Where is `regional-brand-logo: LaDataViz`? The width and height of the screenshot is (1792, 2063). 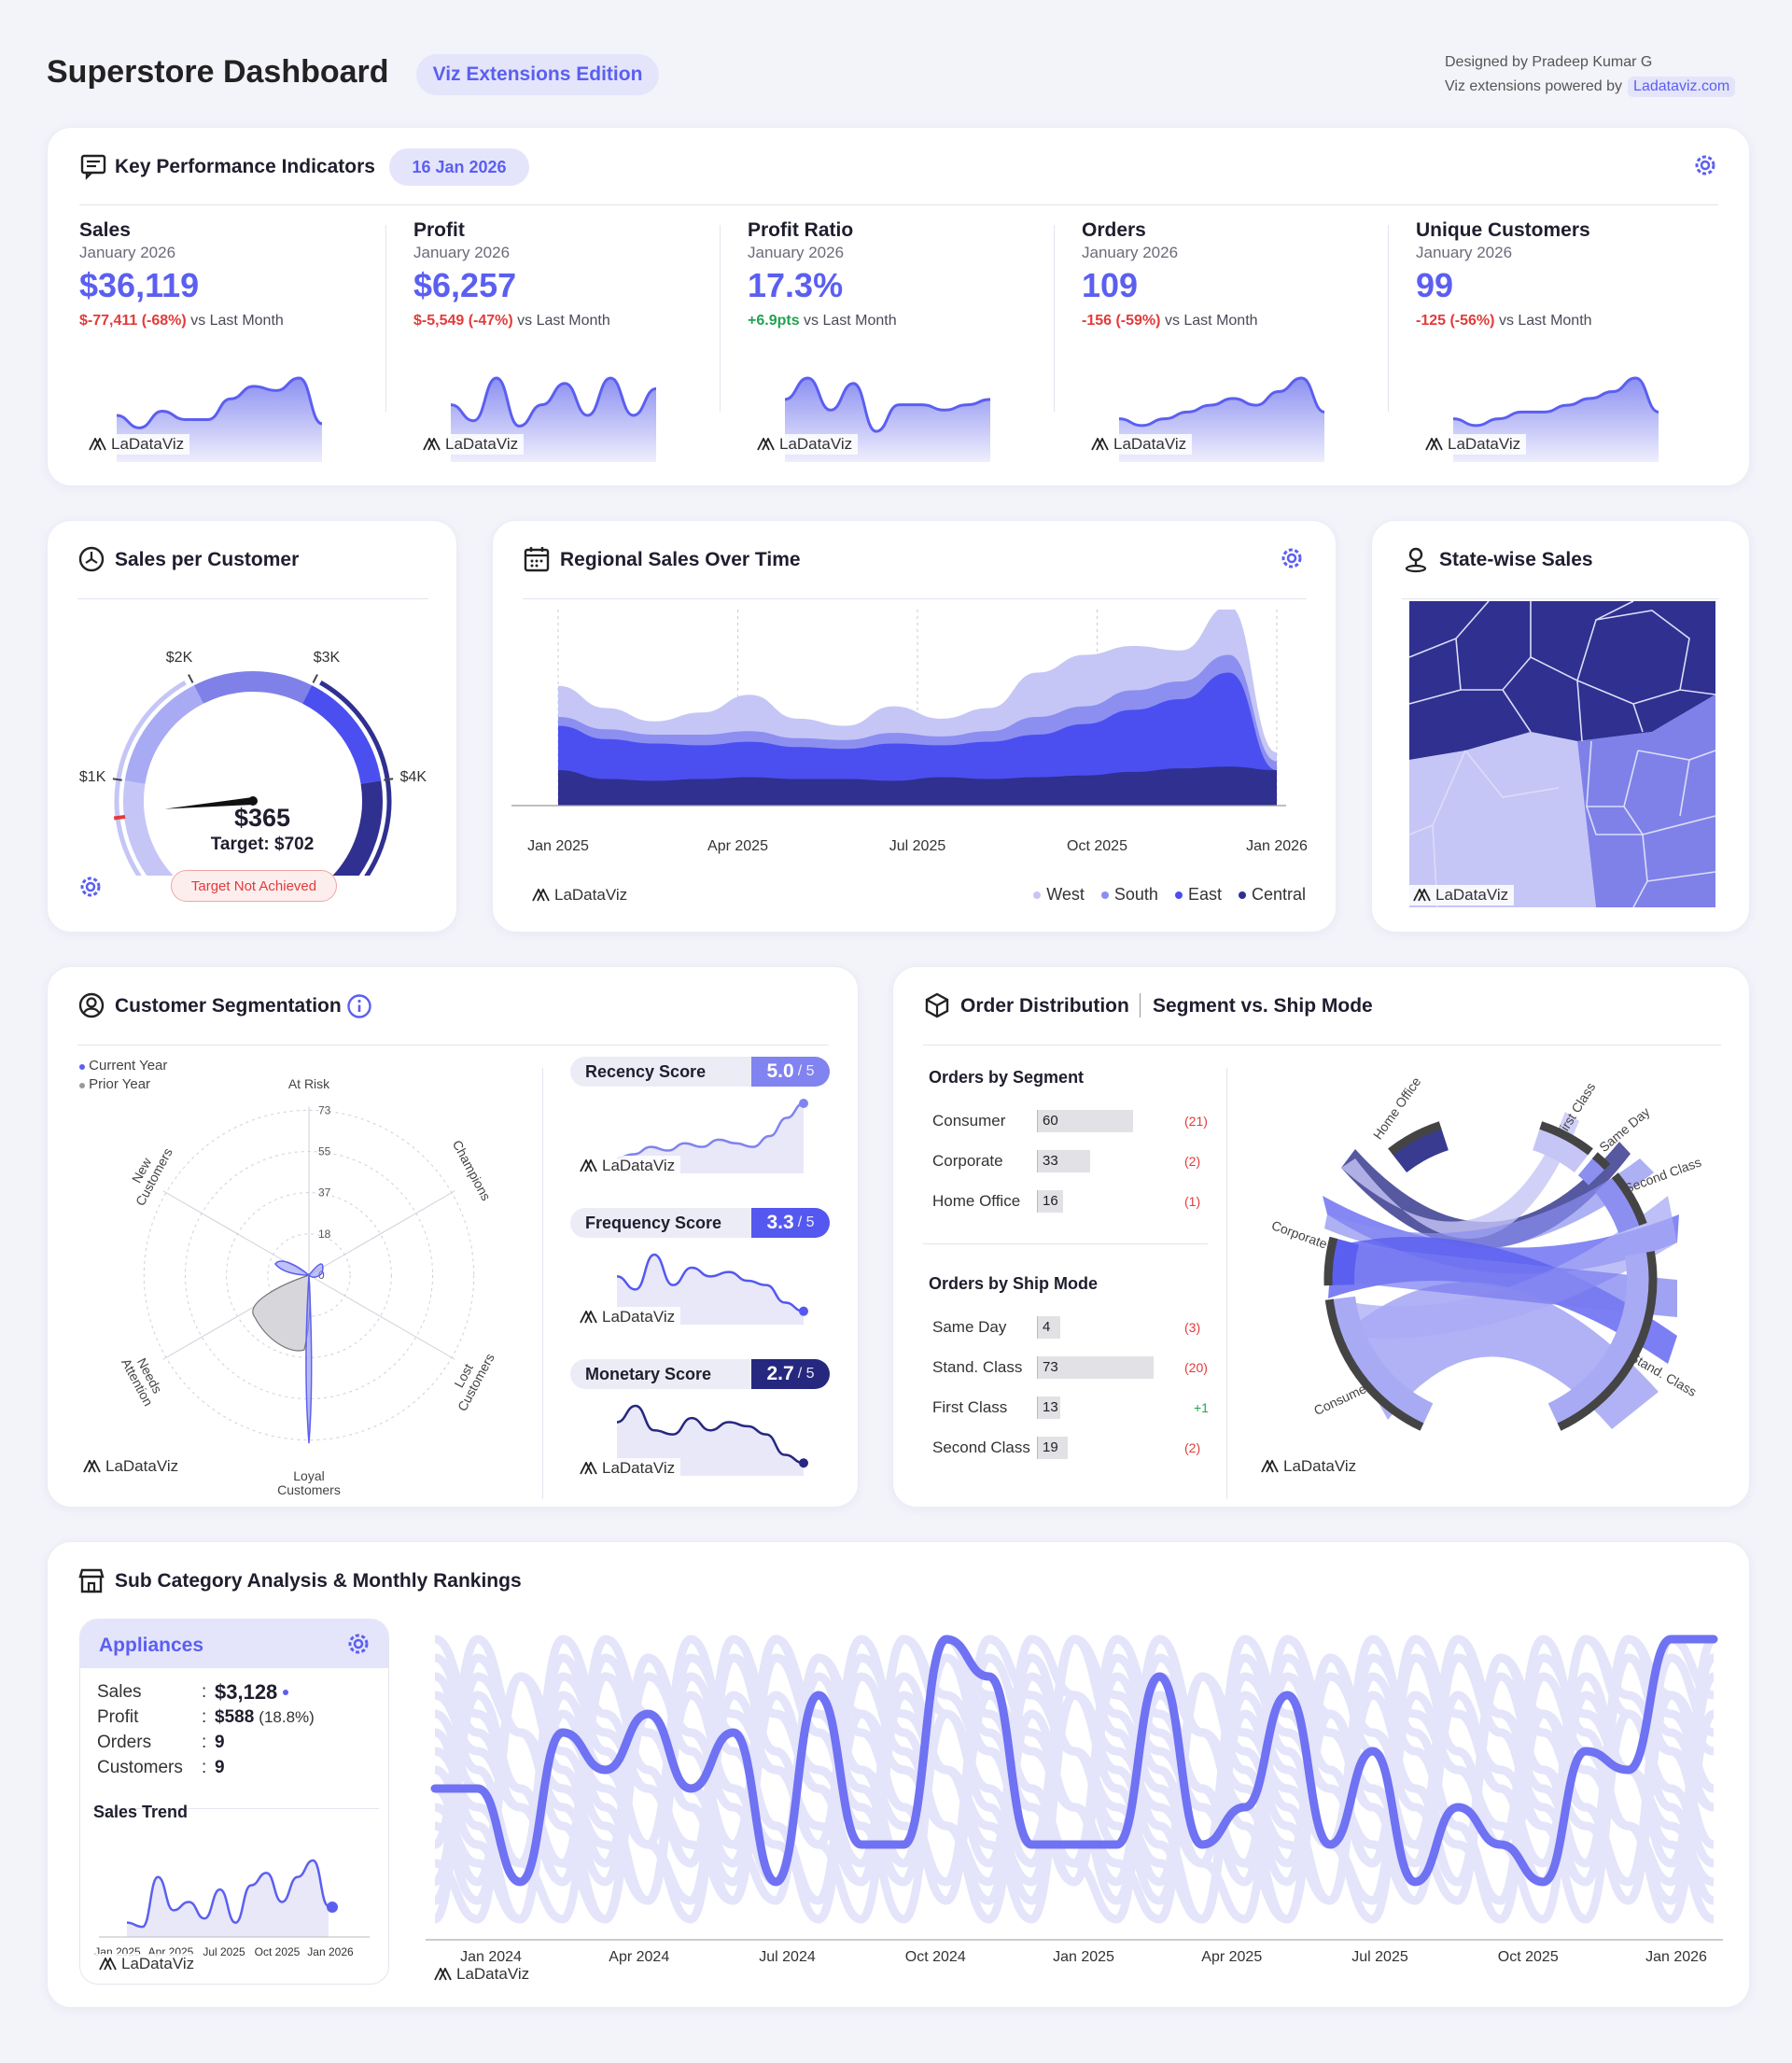 regional-brand-logo: LaDataViz is located at coordinates (581, 895).